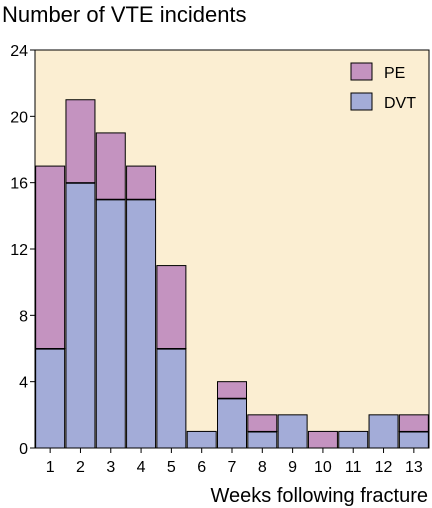  What do you see at coordinates (23, 449) in the screenshot?
I see `y-tick-label: 0` at bounding box center [23, 449].